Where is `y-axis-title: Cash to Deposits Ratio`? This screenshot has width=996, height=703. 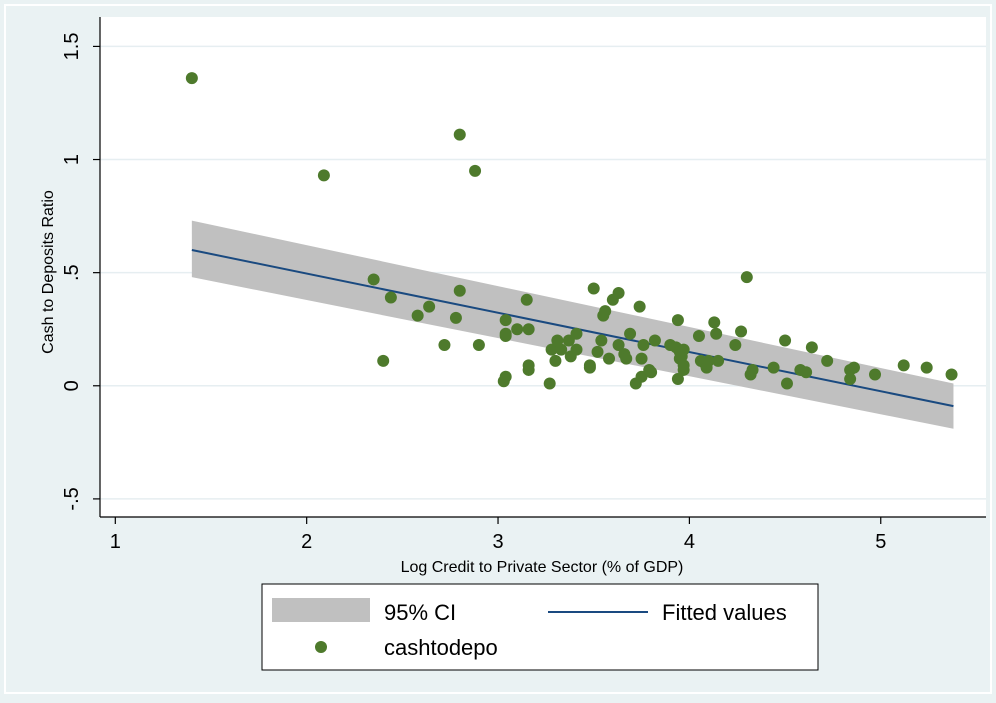 y-axis-title: Cash to Deposits Ratio is located at coordinates (48, 272).